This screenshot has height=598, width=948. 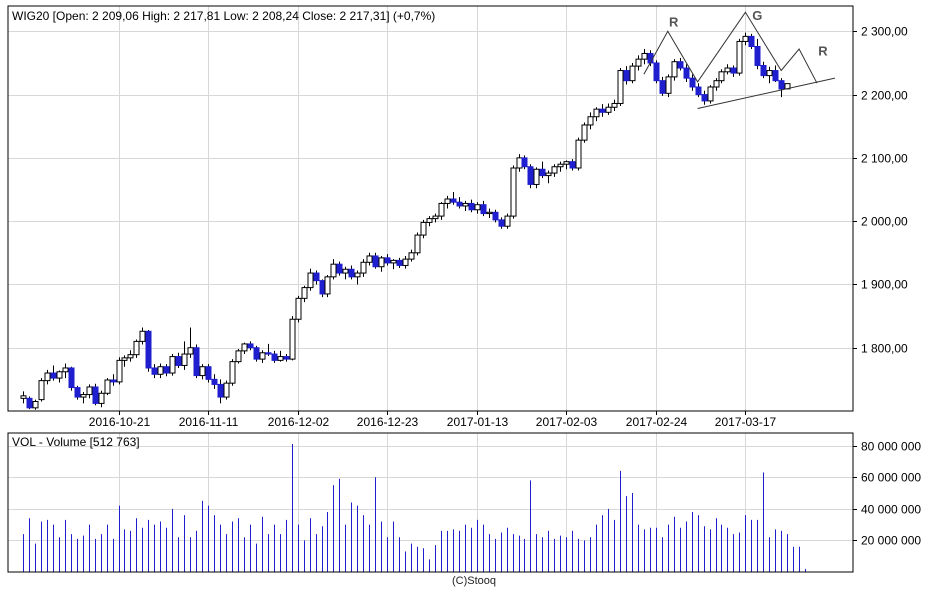 I want to click on volume-tick-label: 60 000 000, so click(x=891, y=478).